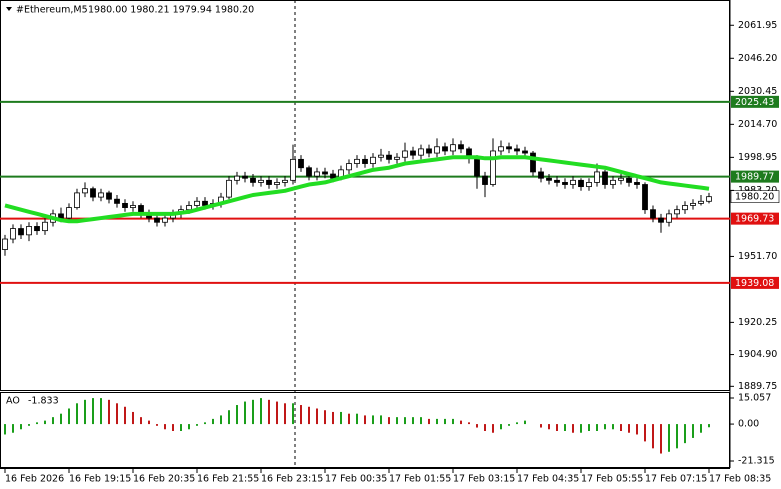 The image size is (781, 489). What do you see at coordinates (164, 479) in the screenshot?
I see `x-tick-label: 16 Feb 20:35` at bounding box center [164, 479].